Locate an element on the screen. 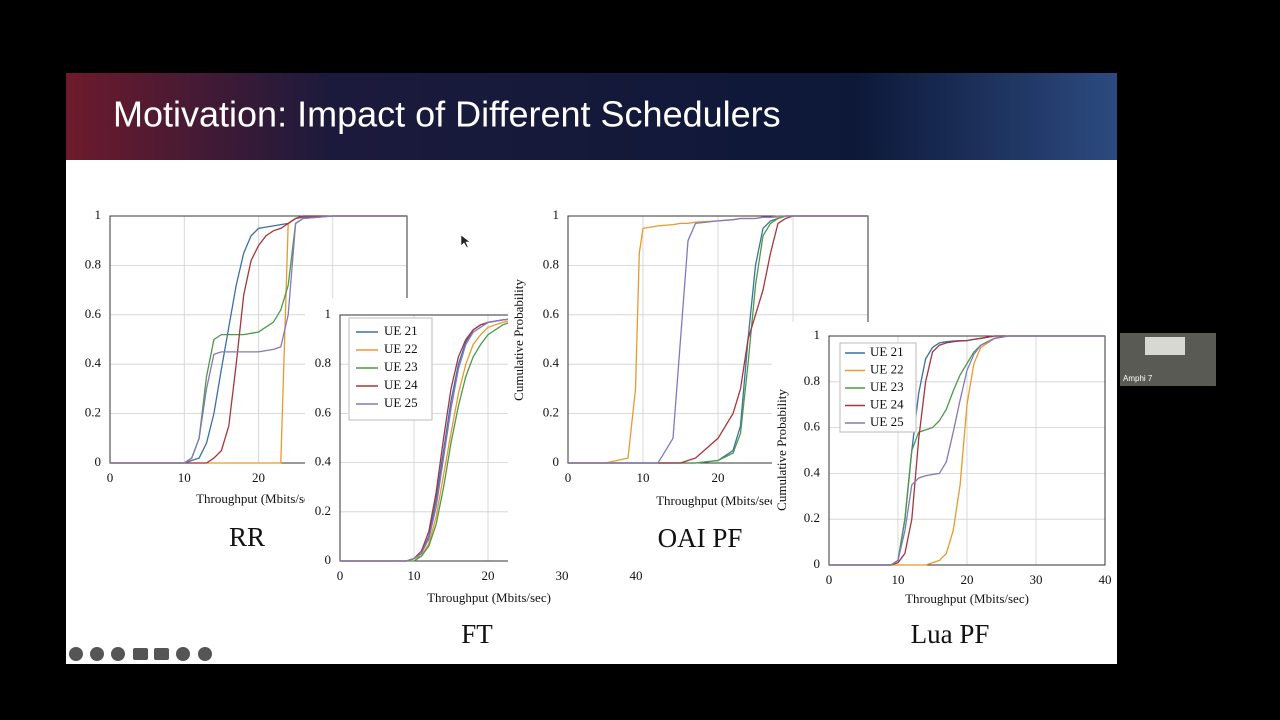  next-button is located at coordinates (205, 654).